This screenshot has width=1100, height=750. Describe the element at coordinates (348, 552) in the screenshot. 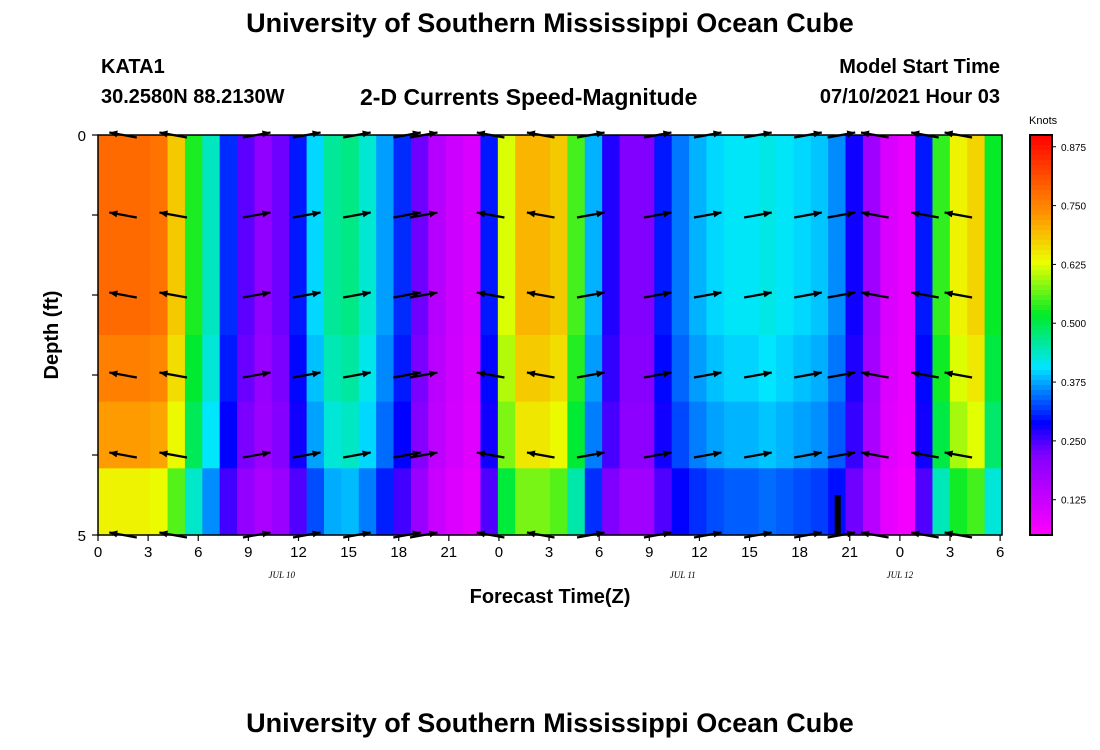

I see `x-tick-label: 15` at that location.